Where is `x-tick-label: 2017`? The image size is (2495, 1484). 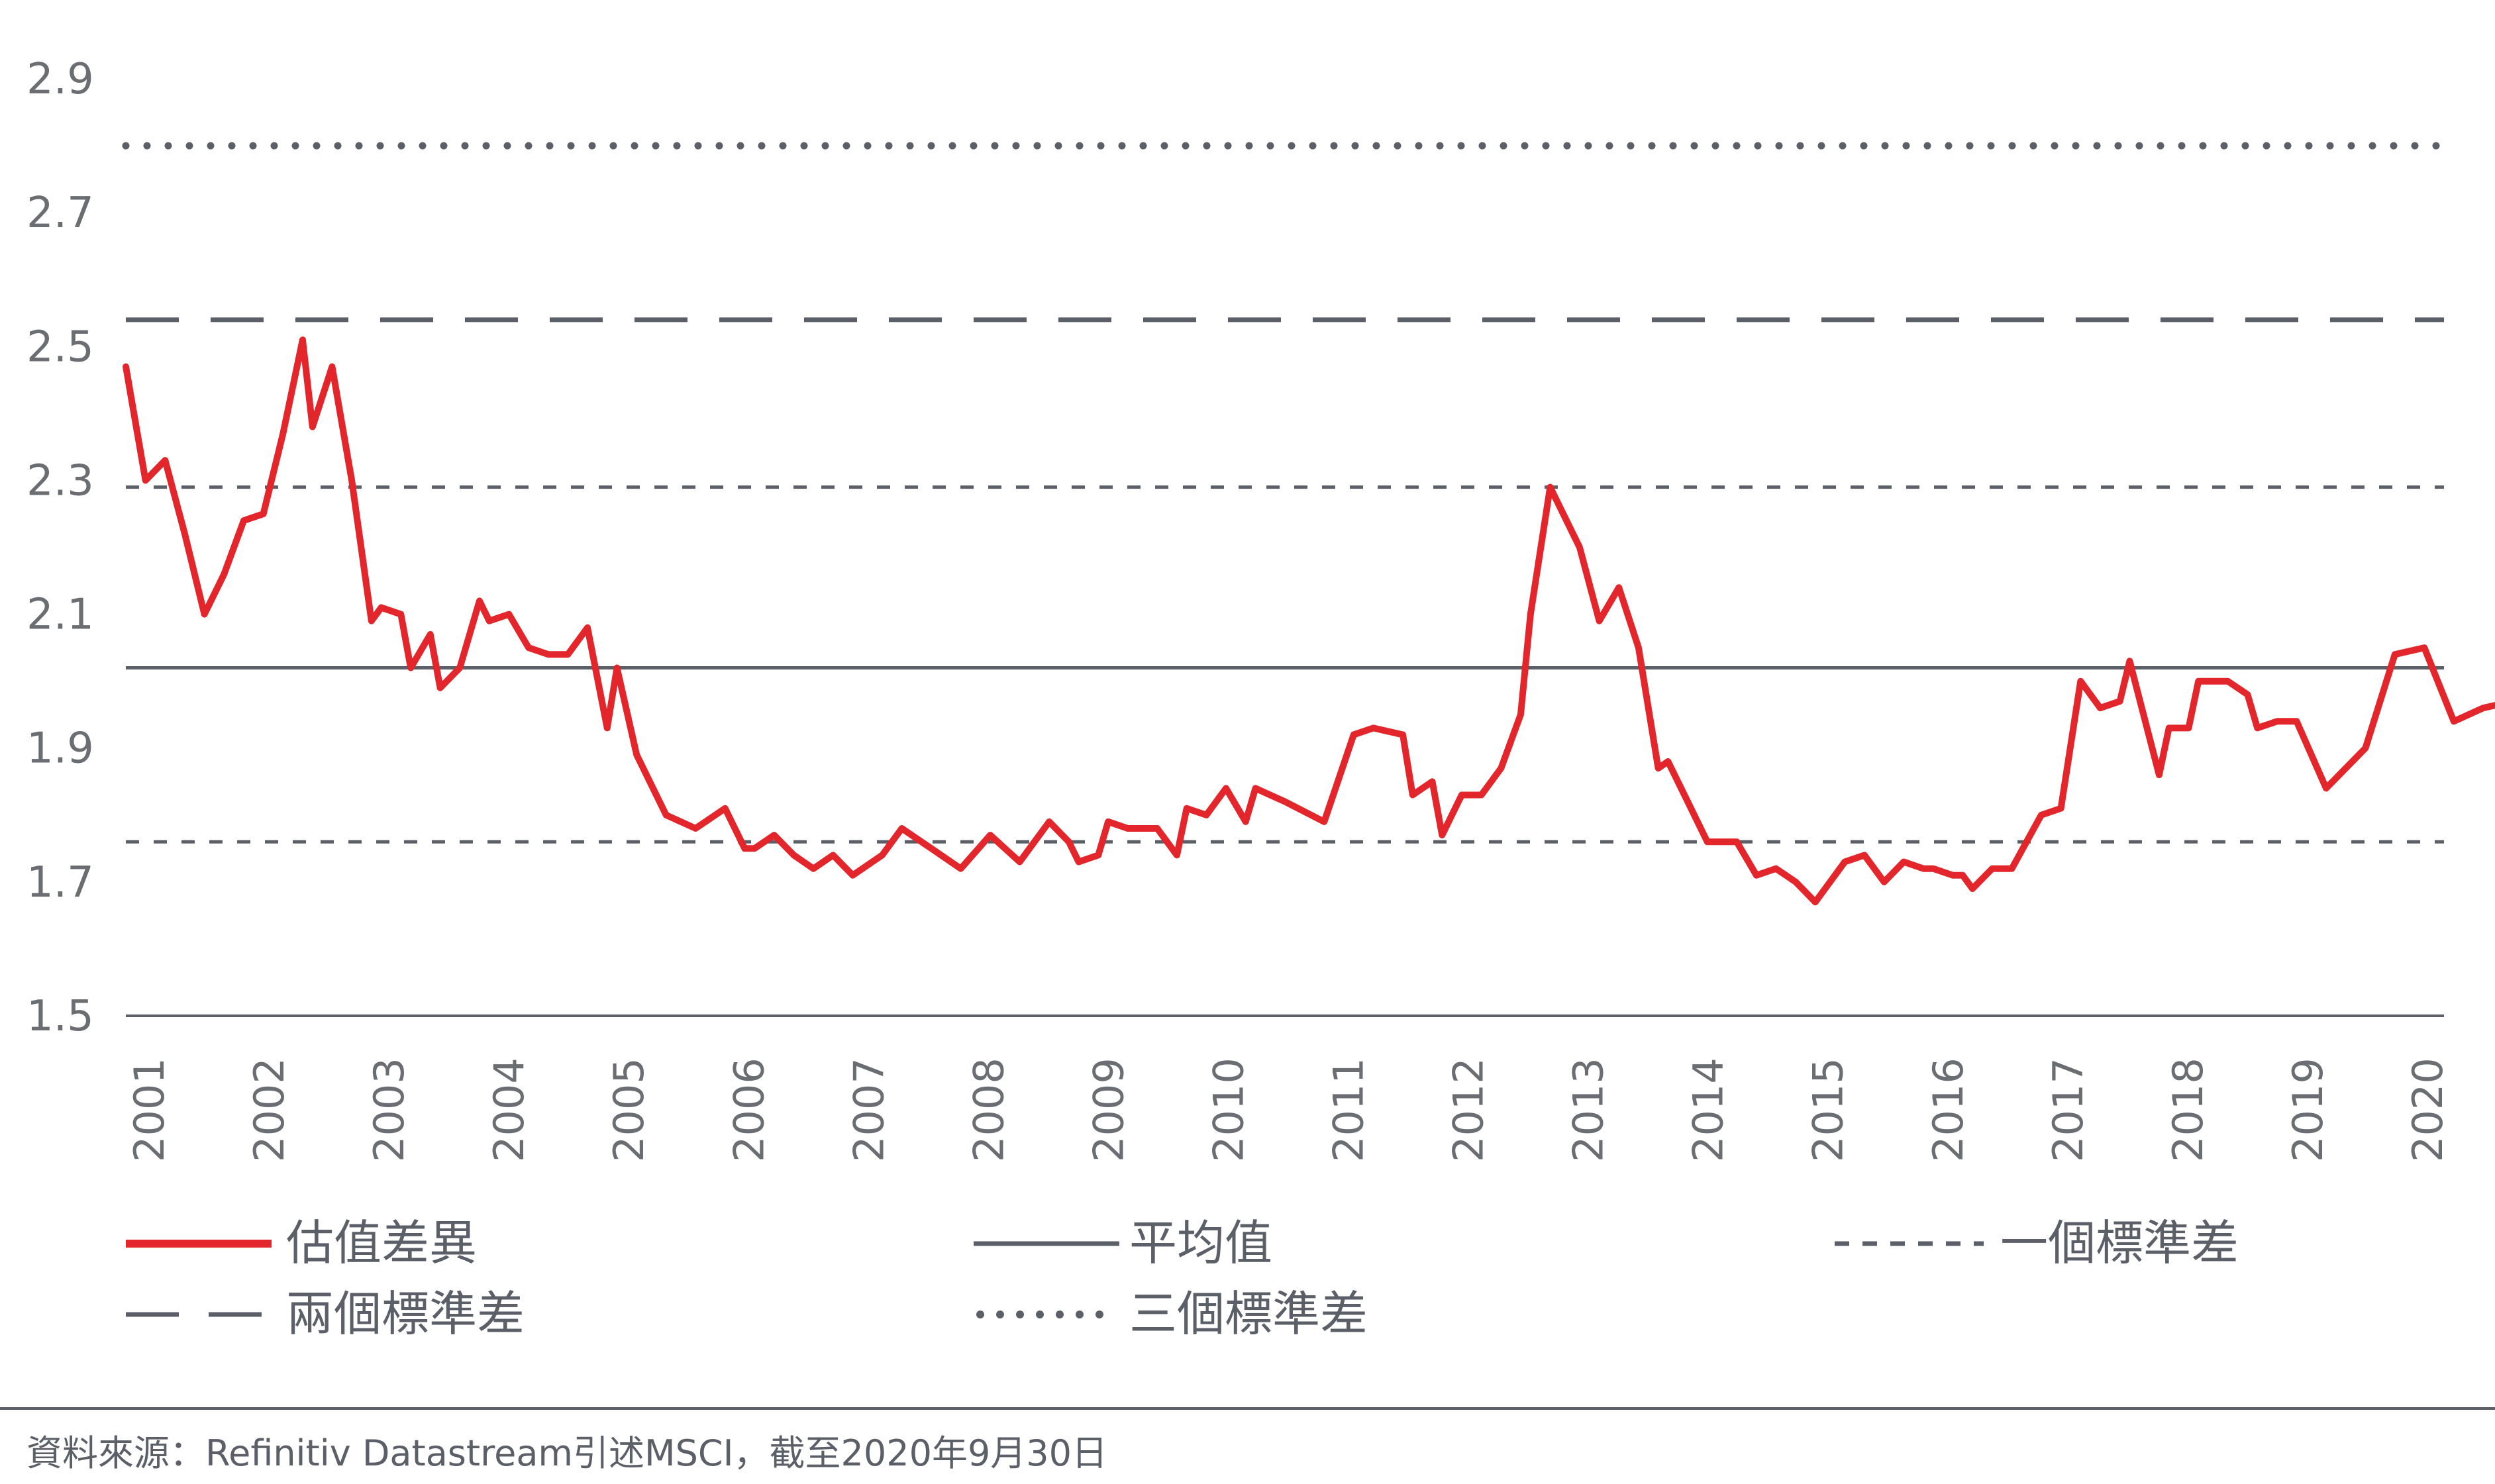
x-tick-label: 2017 is located at coordinates (2068, 1110).